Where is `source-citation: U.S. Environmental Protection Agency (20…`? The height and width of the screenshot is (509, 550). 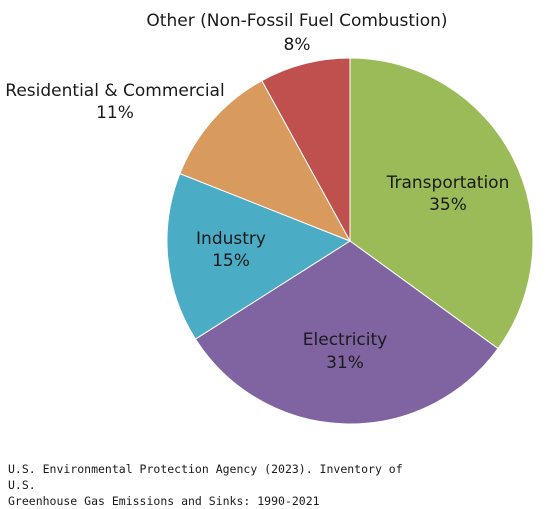
source-citation: U.S. Environmental Protection Agency (20… is located at coordinates (218, 485).